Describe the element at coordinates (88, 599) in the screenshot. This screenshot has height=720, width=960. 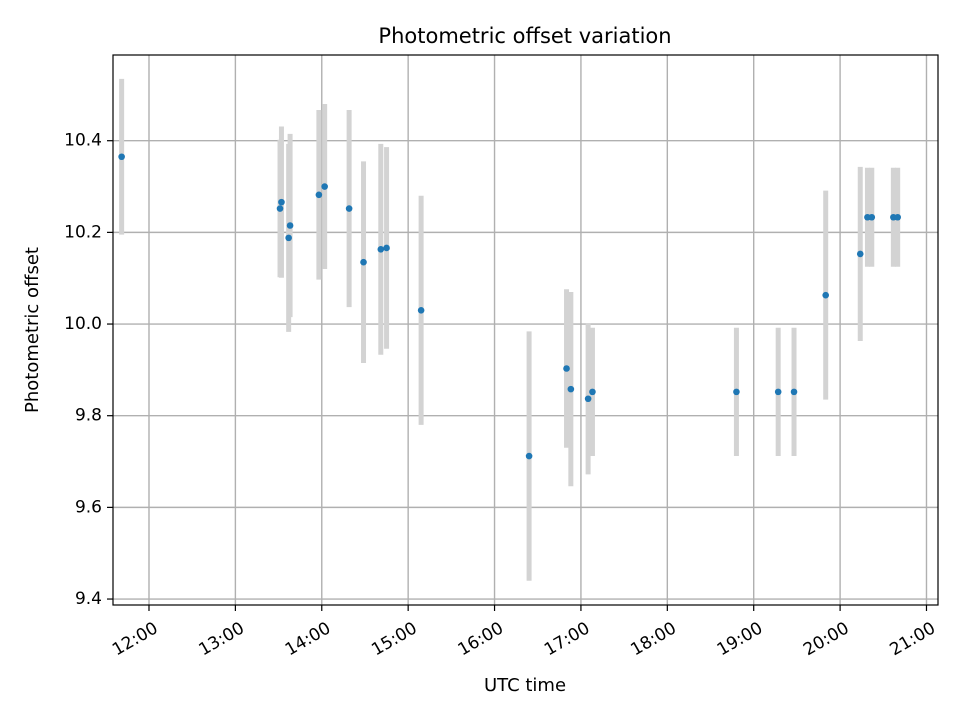
I see `y-tick-label: 9.4` at that location.